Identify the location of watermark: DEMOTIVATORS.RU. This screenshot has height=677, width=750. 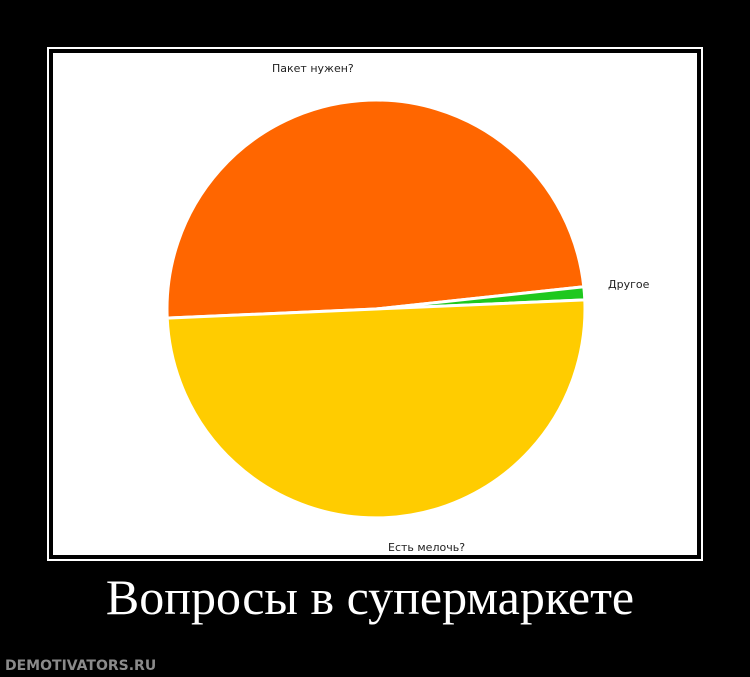
(81, 666).